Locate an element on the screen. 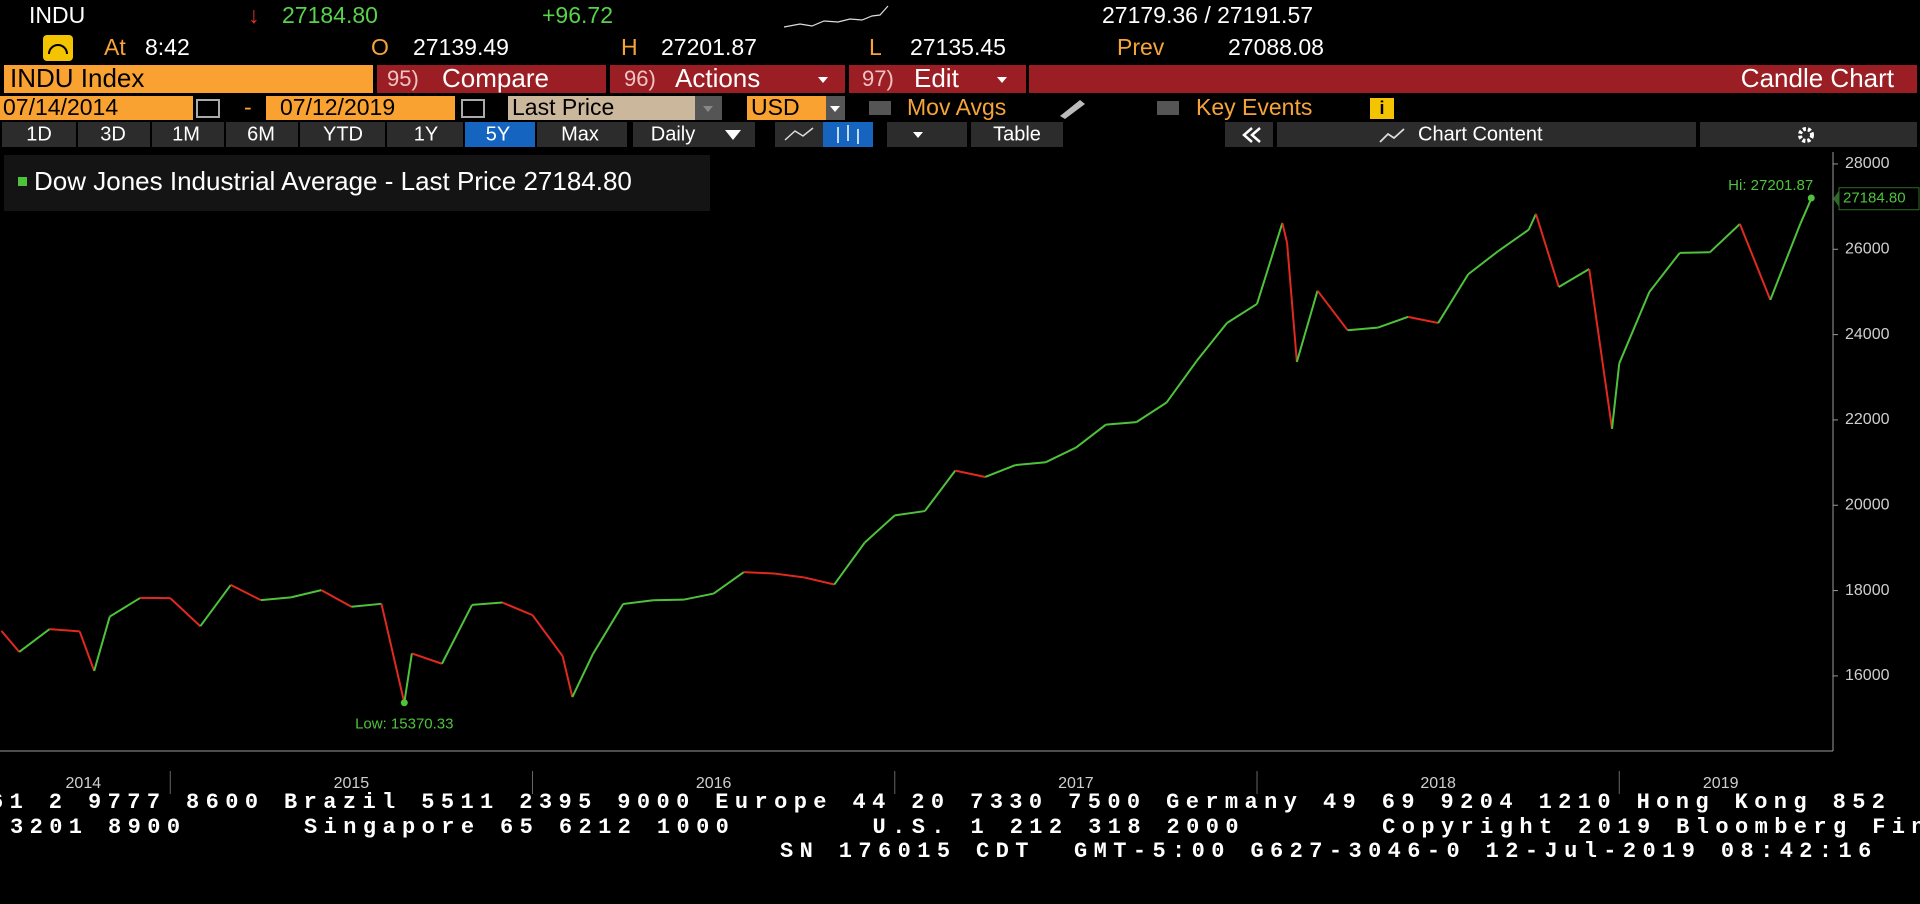 The width and height of the screenshot is (1920, 904). line-style-button is located at coordinates (799, 134).